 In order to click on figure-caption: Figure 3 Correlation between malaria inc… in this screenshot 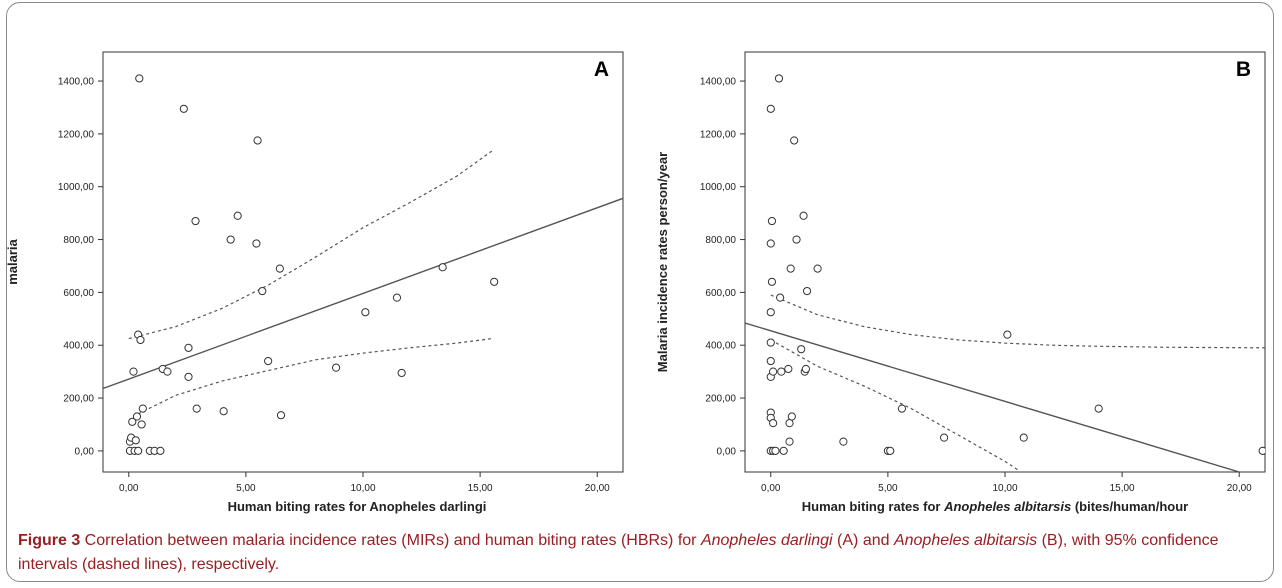, I will do `click(638, 553)`.